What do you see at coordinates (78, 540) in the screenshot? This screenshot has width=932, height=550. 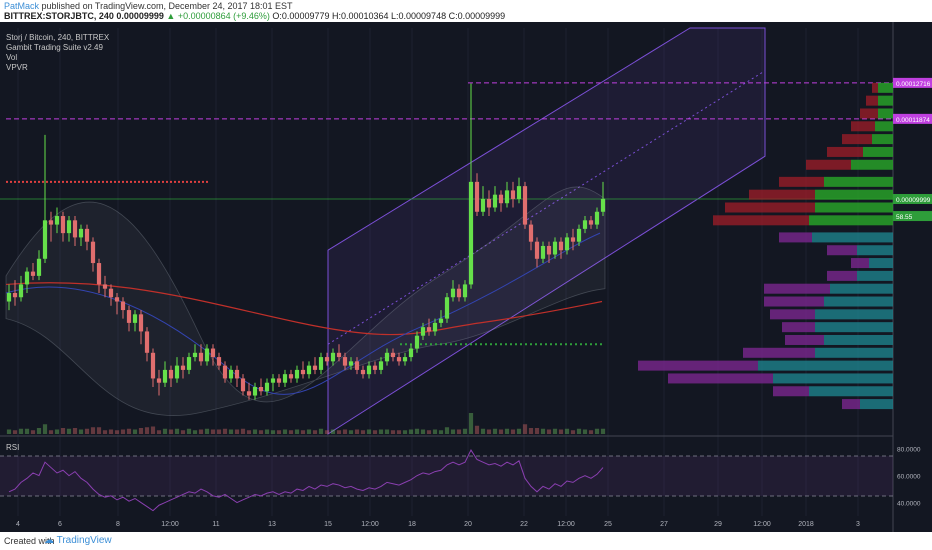 I see `tradingview-logo: ☁ TradingView` at bounding box center [78, 540].